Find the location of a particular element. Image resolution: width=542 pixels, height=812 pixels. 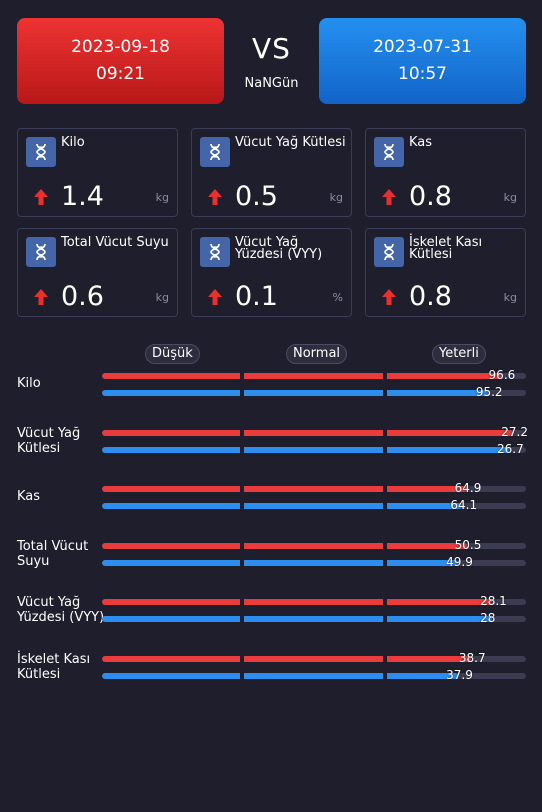

previous-bar-value: 95.2 is located at coordinates (489, 392).